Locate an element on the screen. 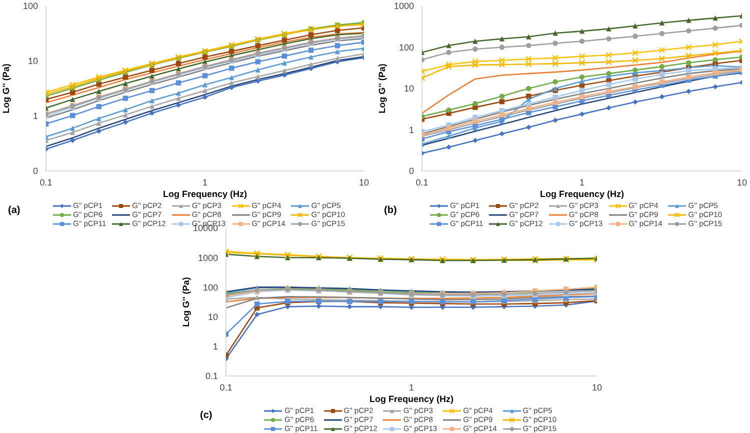 The width and height of the screenshot is (750, 433). y-tick-label: 0.1 is located at coordinates (211, 376).